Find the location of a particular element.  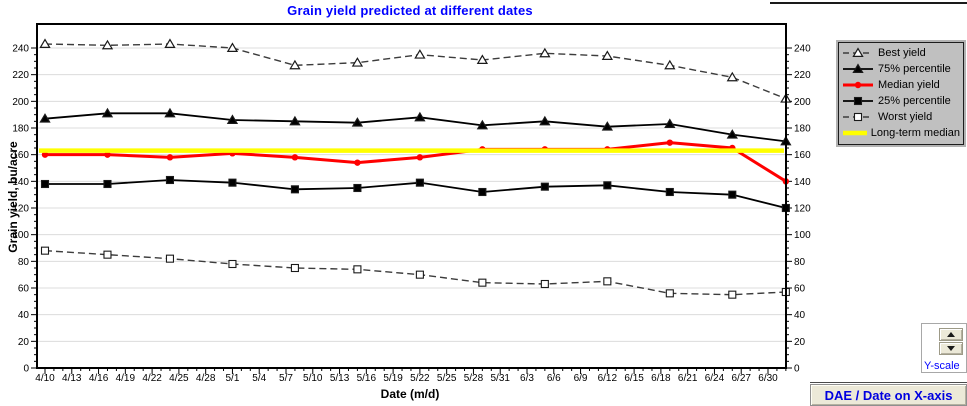

svg-text: 6/9 is located at coordinates (581, 378).